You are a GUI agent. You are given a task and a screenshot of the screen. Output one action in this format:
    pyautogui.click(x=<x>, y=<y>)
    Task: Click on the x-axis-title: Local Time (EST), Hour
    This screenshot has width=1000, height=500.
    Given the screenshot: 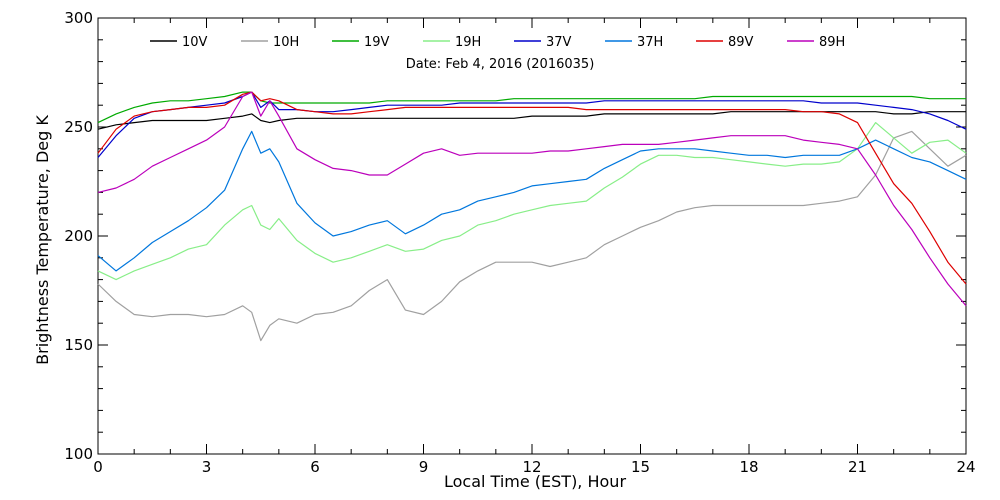 What is the action you would take?
    pyautogui.click(x=535, y=481)
    